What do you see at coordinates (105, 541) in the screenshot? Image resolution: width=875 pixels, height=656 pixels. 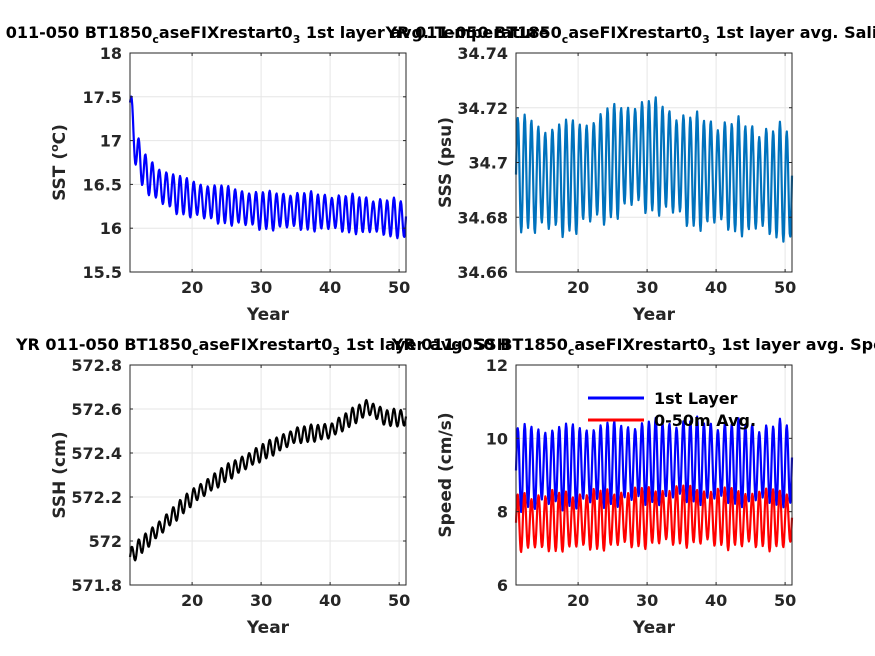 I see `y-tick-label: 572` at bounding box center [105, 541].